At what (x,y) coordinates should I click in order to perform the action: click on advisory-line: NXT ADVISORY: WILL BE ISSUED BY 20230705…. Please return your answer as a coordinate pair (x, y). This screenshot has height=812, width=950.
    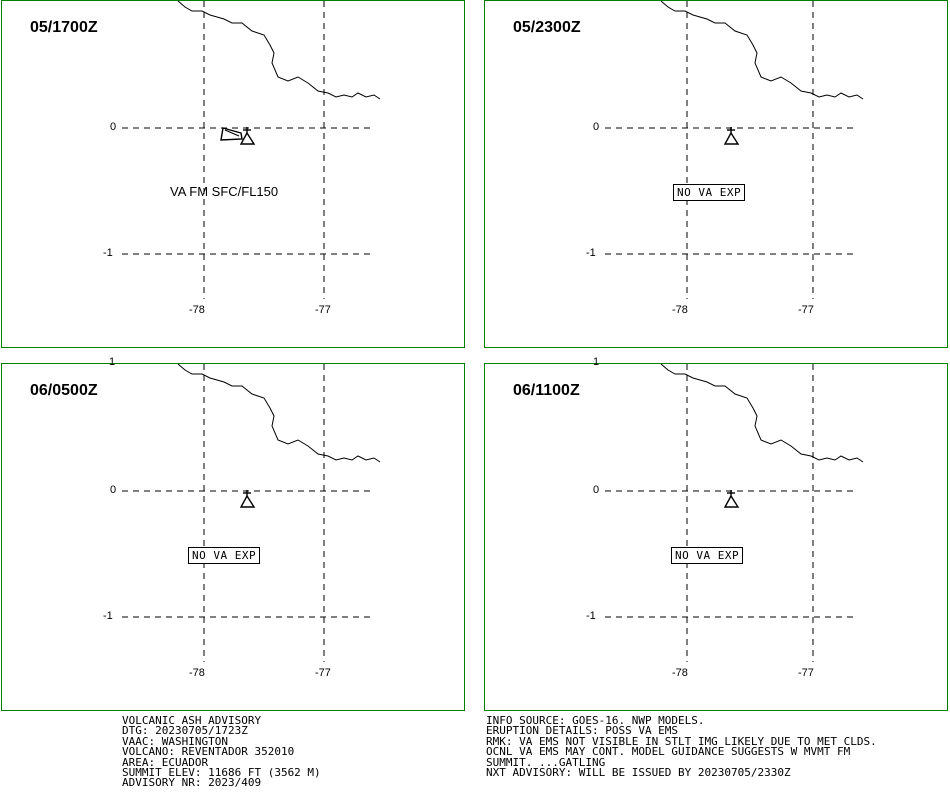
    Looking at the image, I should click on (638, 773).